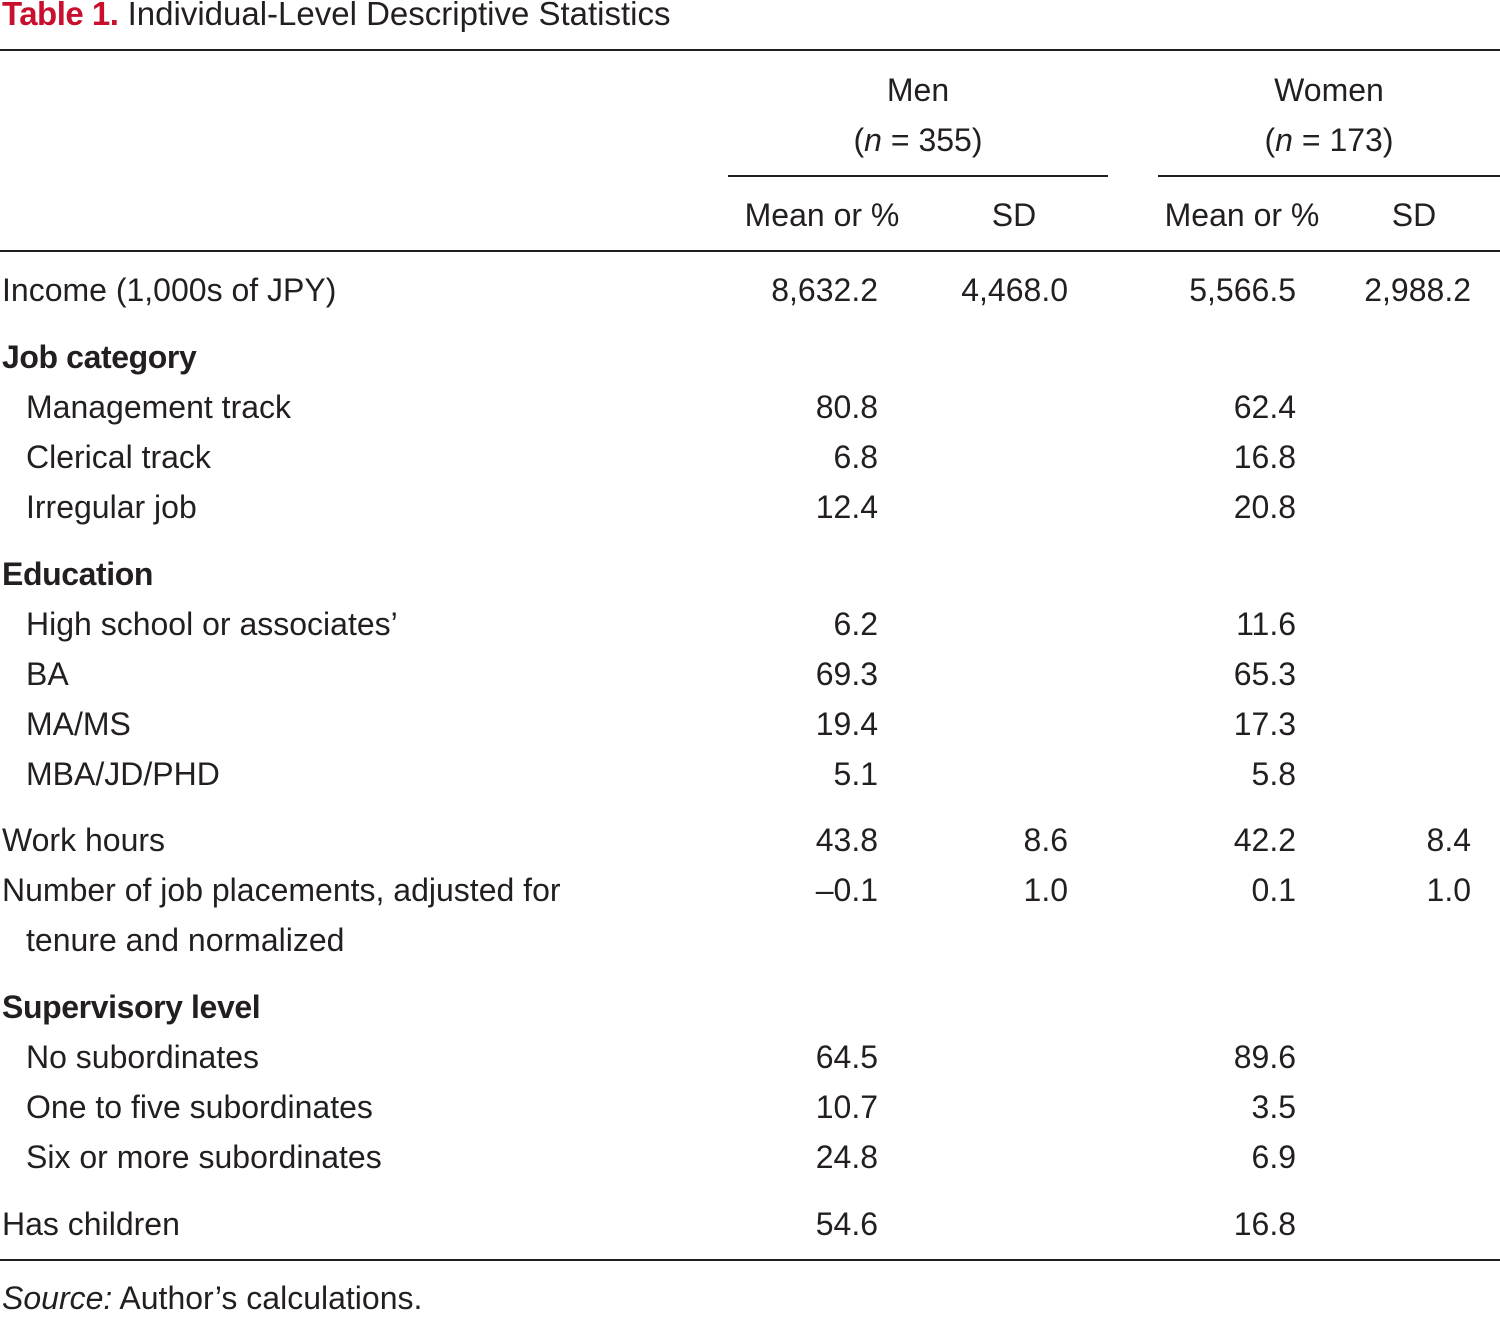  What do you see at coordinates (57, 1298) in the screenshot?
I see `source-label: Source:` at bounding box center [57, 1298].